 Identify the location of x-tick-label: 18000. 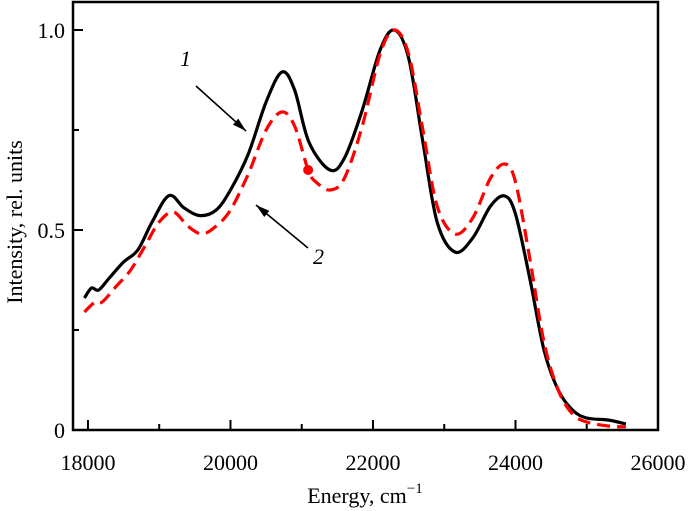
(87, 462).